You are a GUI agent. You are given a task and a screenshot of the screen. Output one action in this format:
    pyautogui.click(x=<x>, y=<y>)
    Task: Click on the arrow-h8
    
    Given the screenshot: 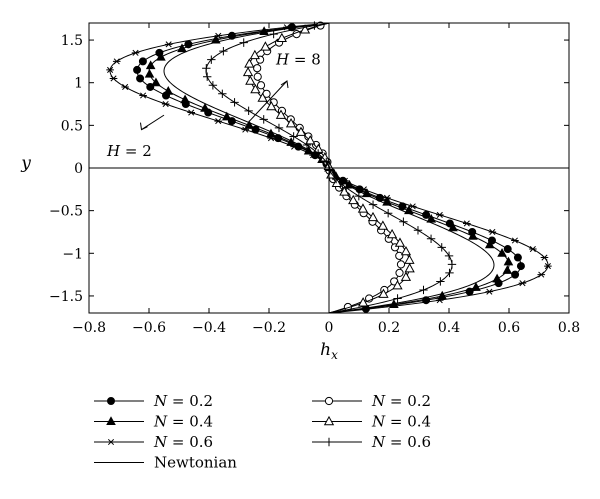 What is the action you would take?
    pyautogui.click(x=268, y=101)
    